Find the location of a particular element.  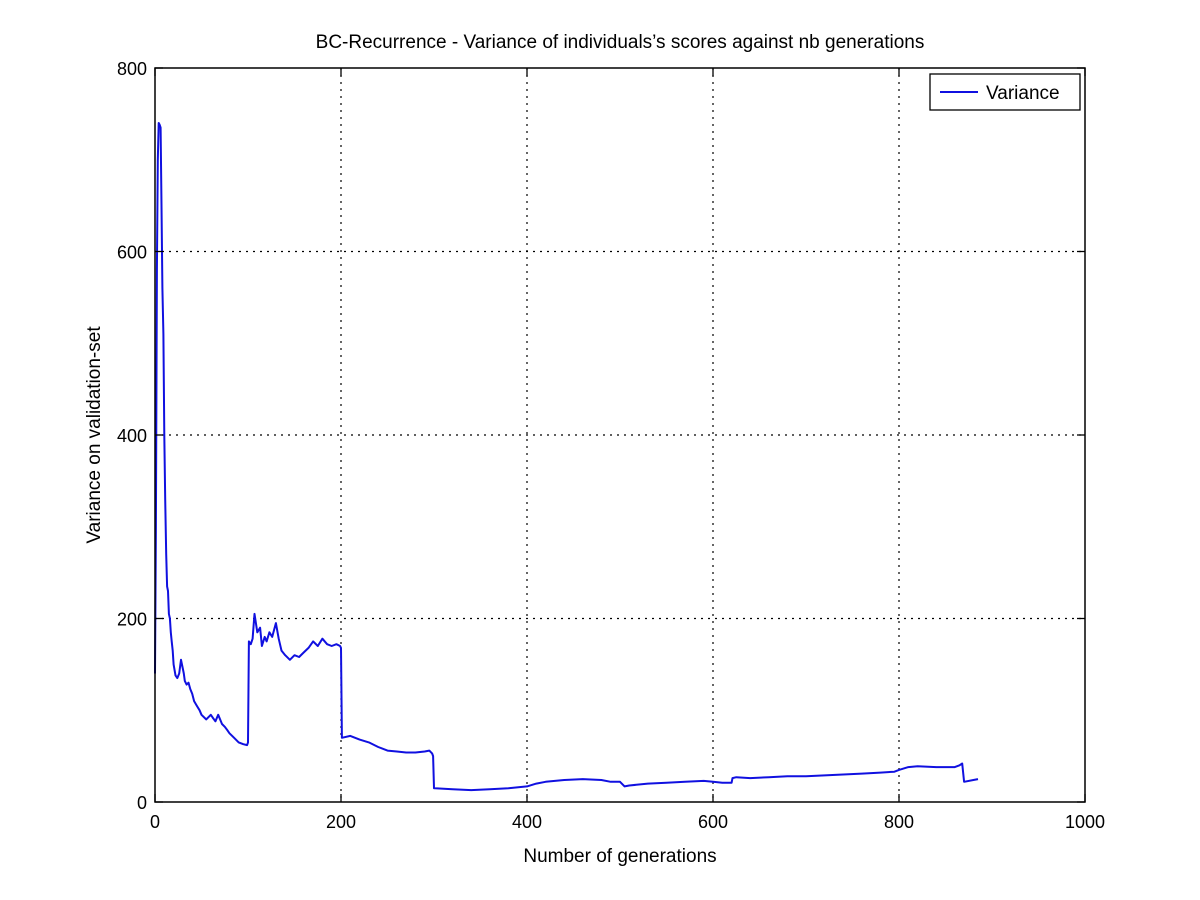

y-tick-label: 200 is located at coordinates (132, 620).